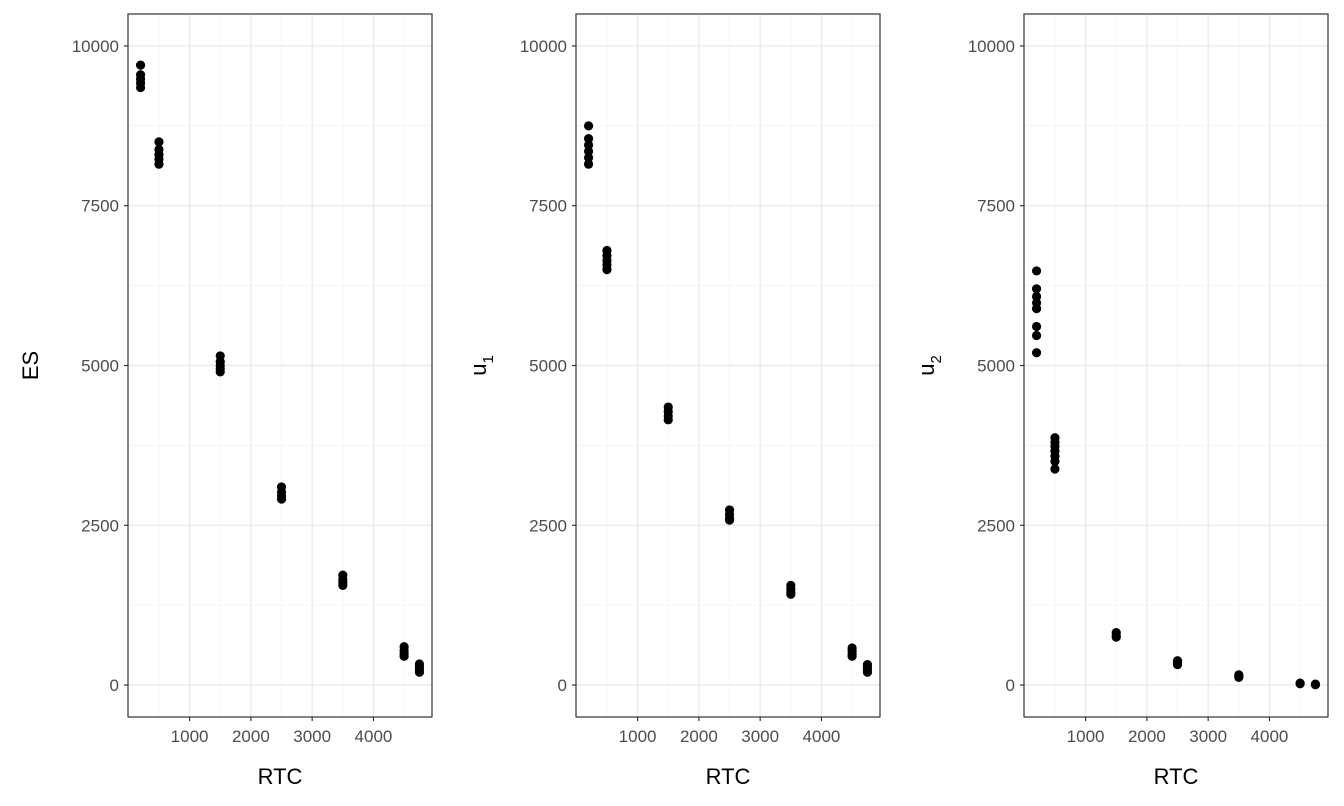 The height and width of the screenshot is (806, 1344). I want to click on y-axis-title-subscript: 2, so click(936, 359).